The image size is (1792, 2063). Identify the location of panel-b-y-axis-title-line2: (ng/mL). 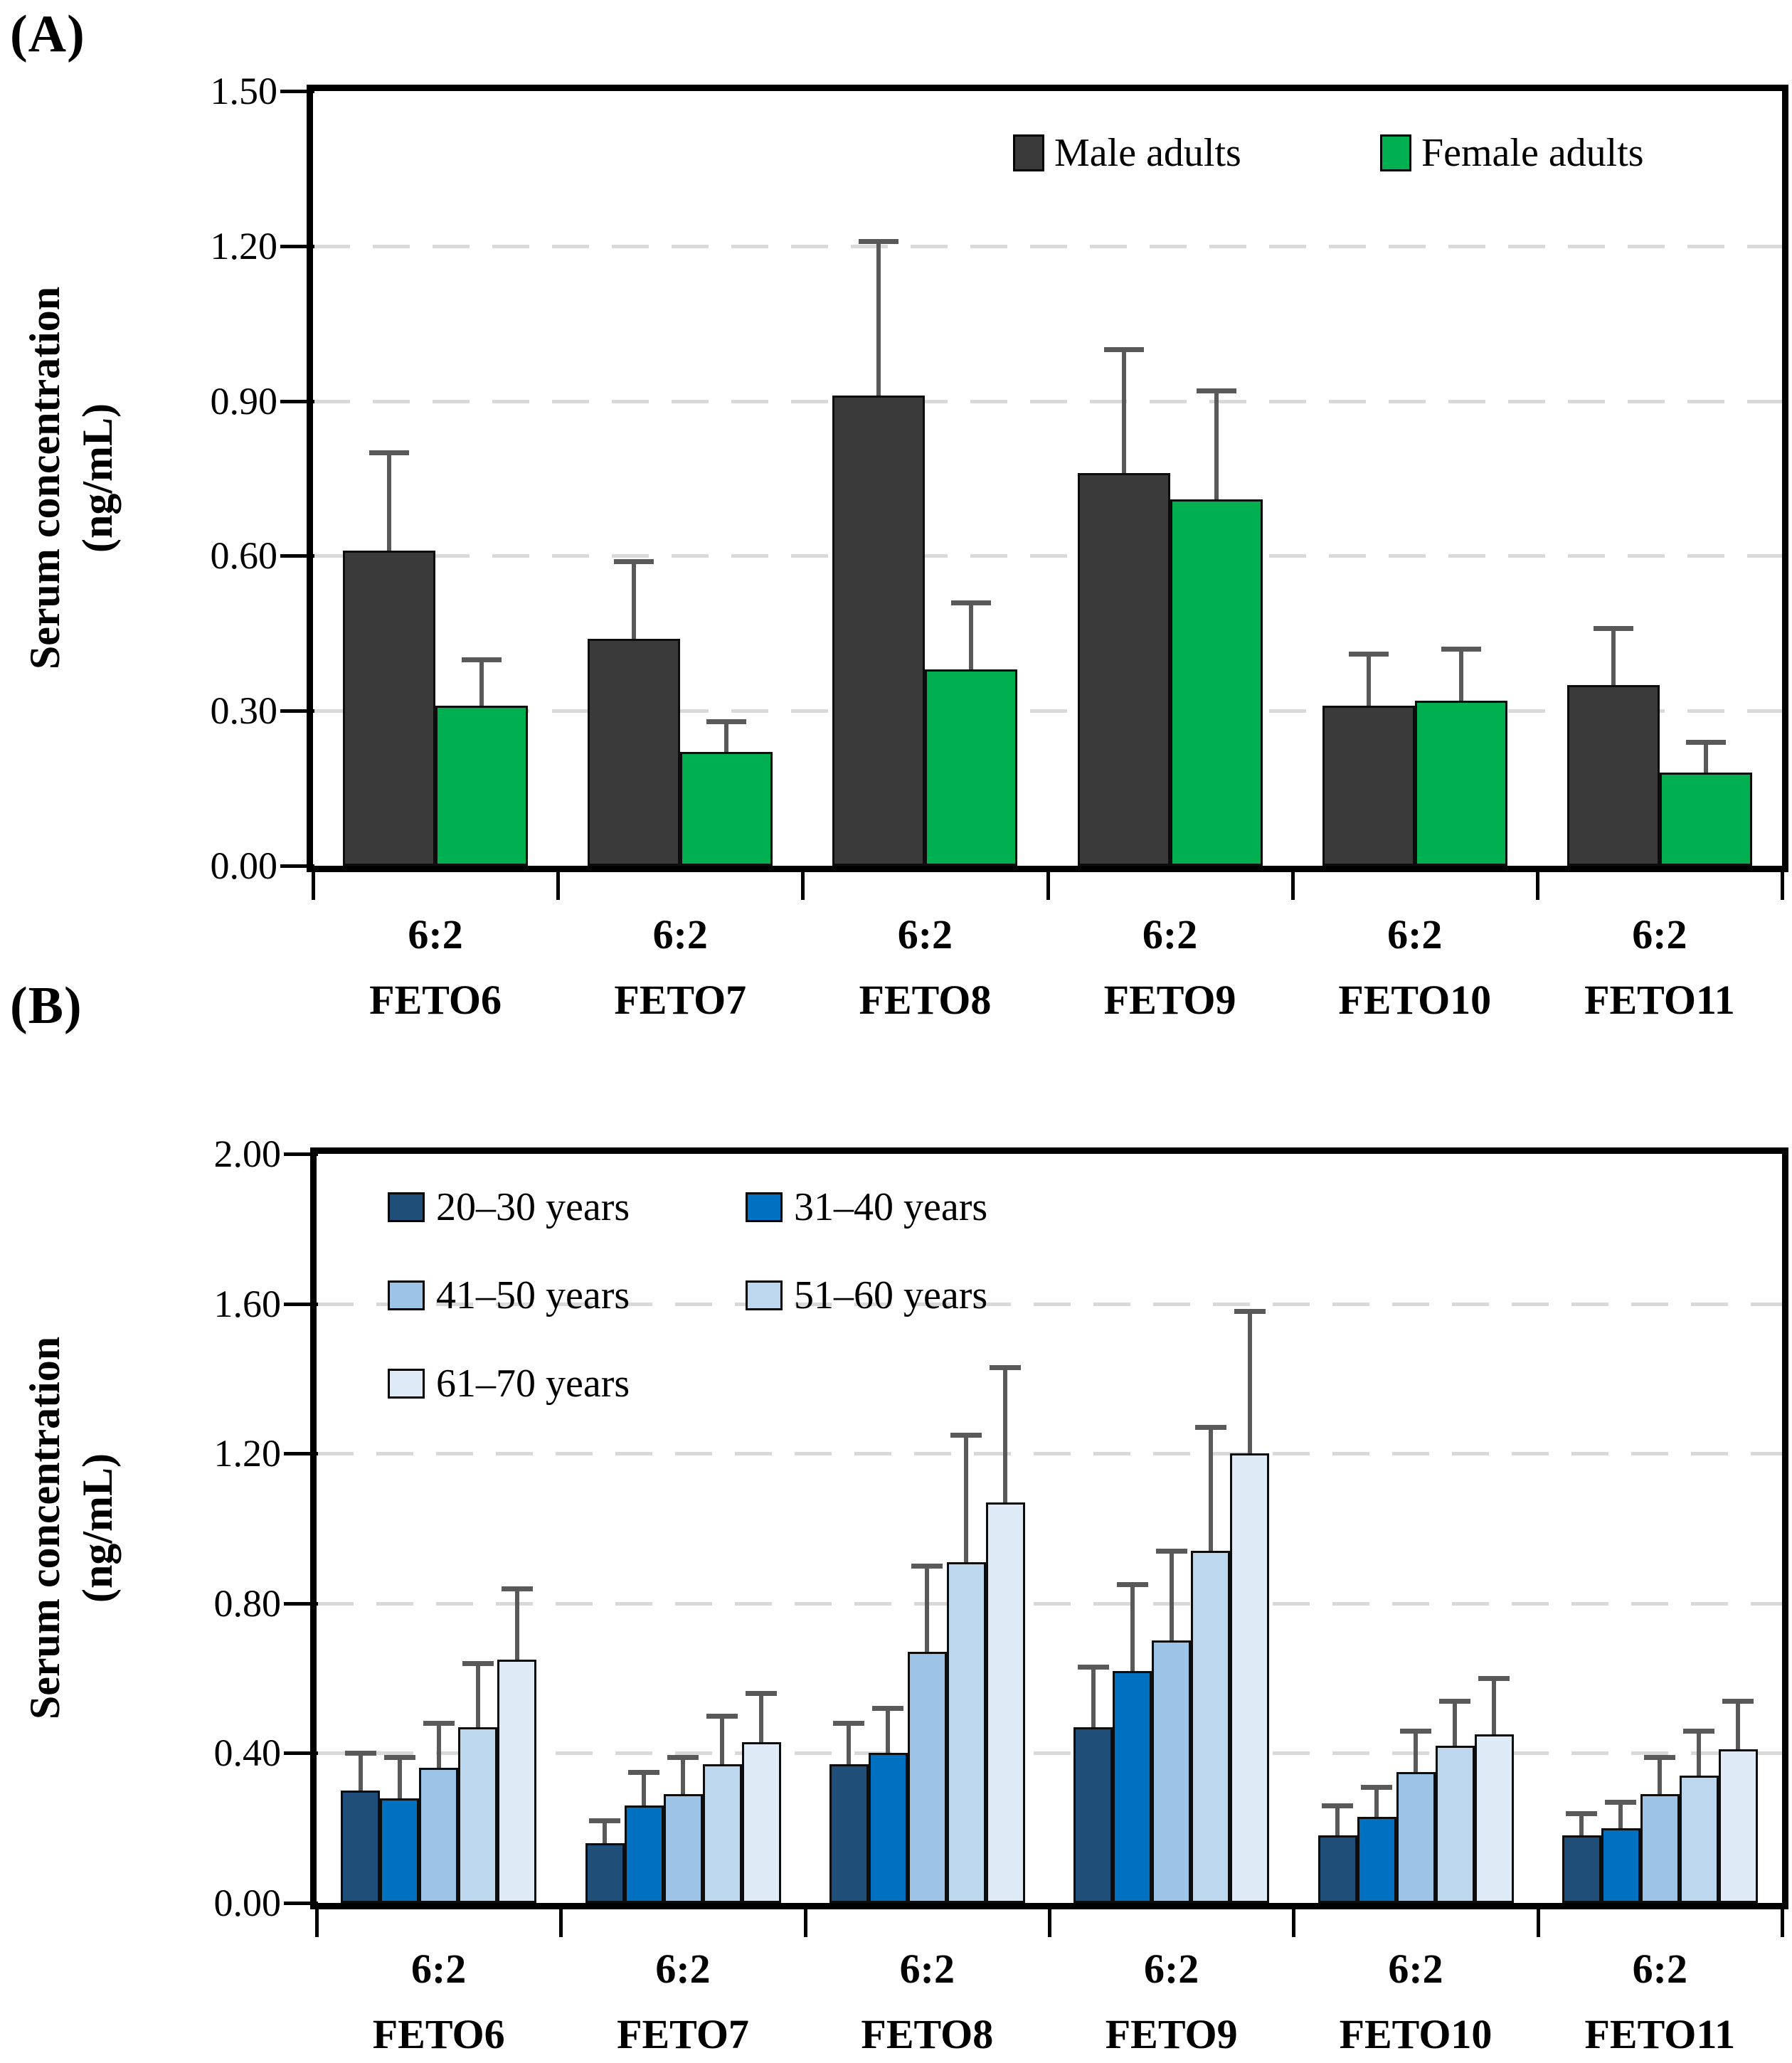
(97, 1528).